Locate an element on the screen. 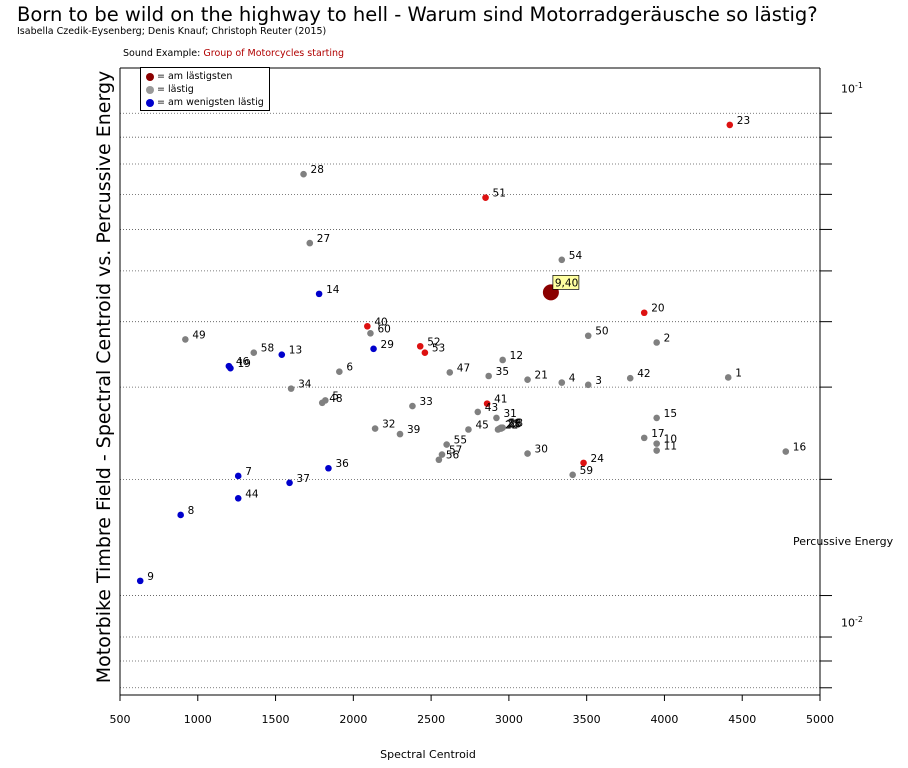  data-point-label: 53 is located at coordinates (438, 349).